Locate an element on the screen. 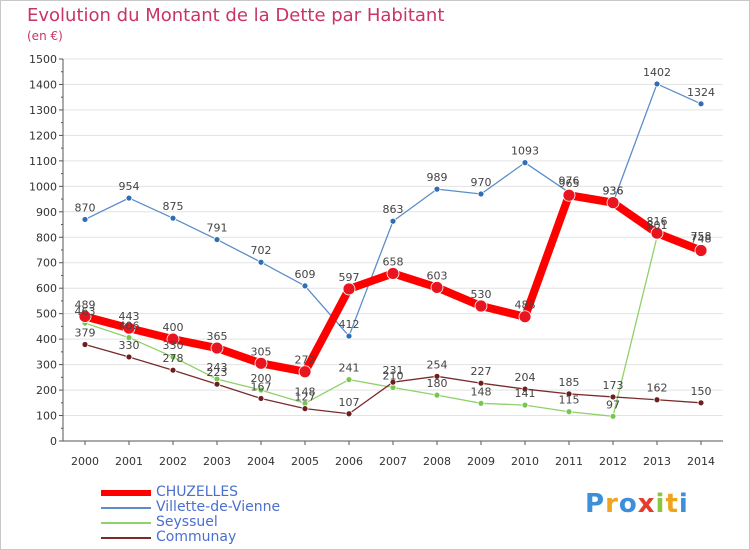 The width and height of the screenshot is (750, 550). x-tick-label: 2011 is located at coordinates (569, 461).